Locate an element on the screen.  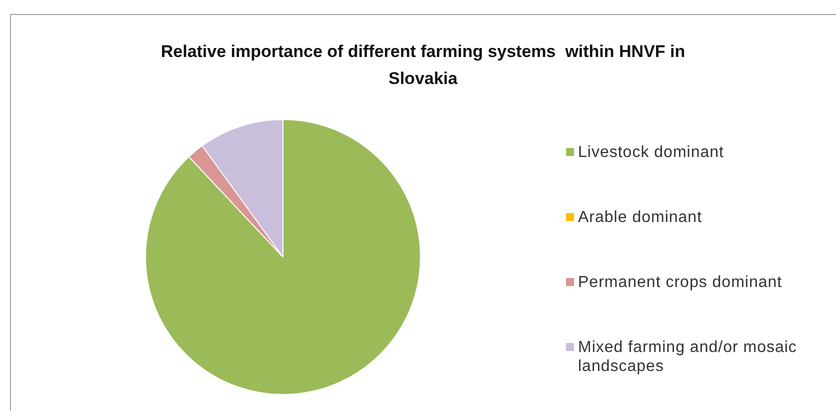
chart-title: Relative importance of different farming systems within HNVF in Slovakia is located at coordinates (423, 65).